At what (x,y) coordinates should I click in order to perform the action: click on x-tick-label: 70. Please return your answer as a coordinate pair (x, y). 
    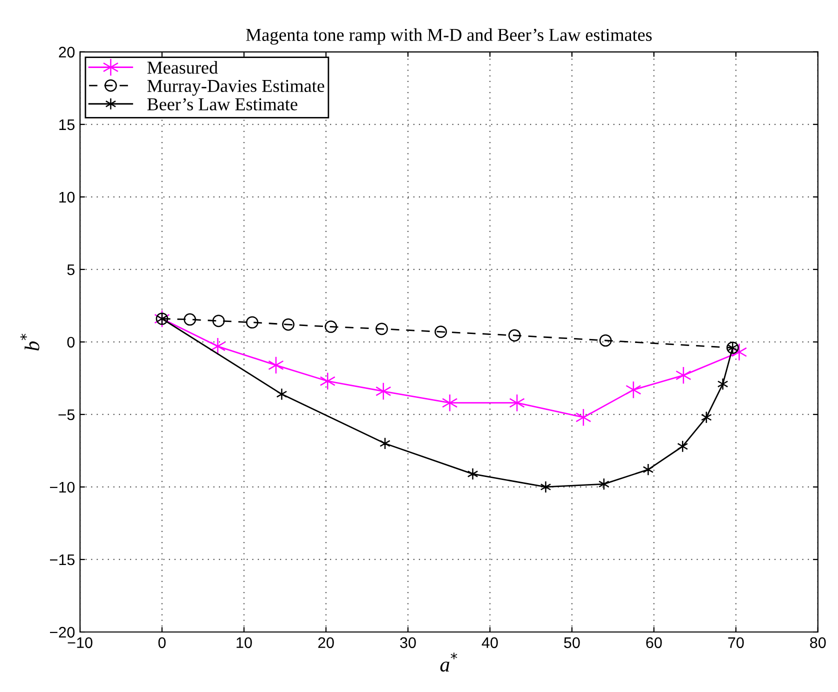
    Looking at the image, I should click on (736, 642).